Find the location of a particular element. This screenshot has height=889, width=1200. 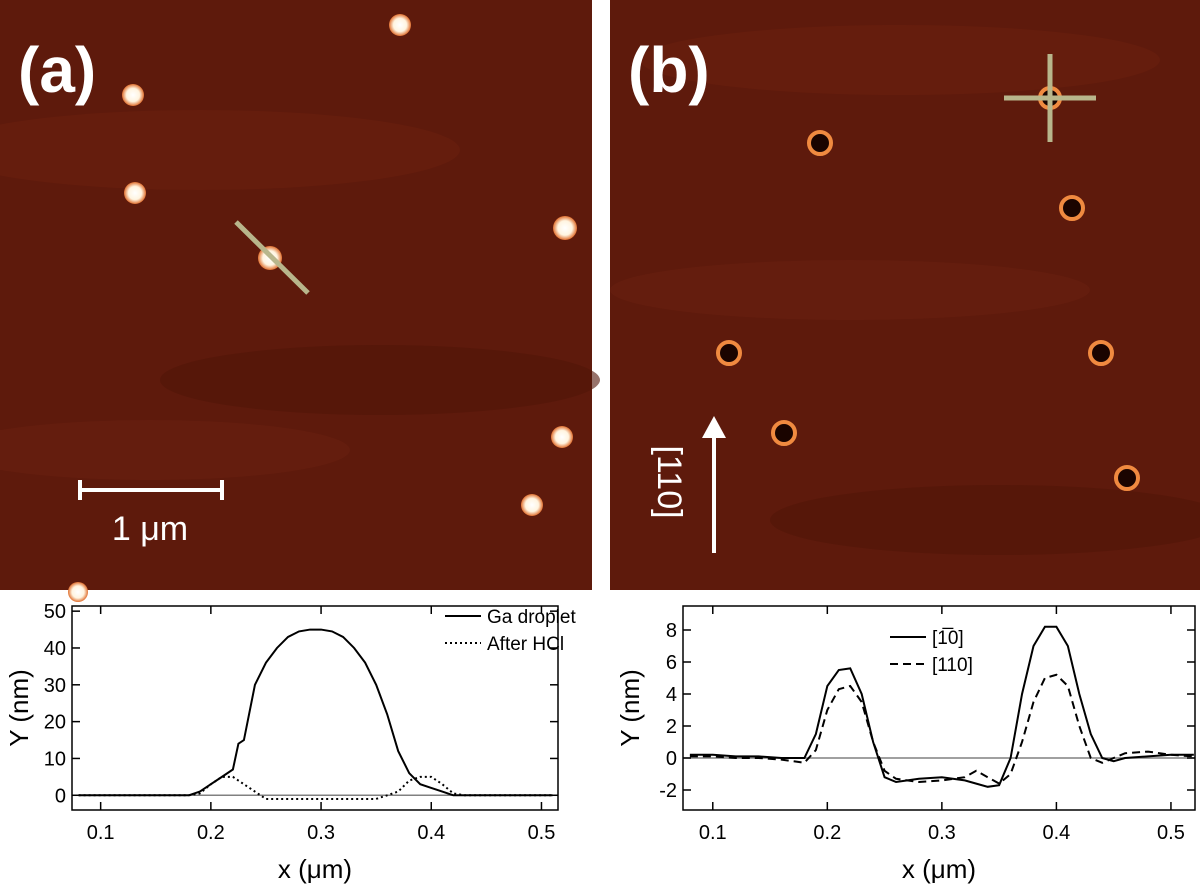

panel-label: (a) is located at coordinates (57, 70).